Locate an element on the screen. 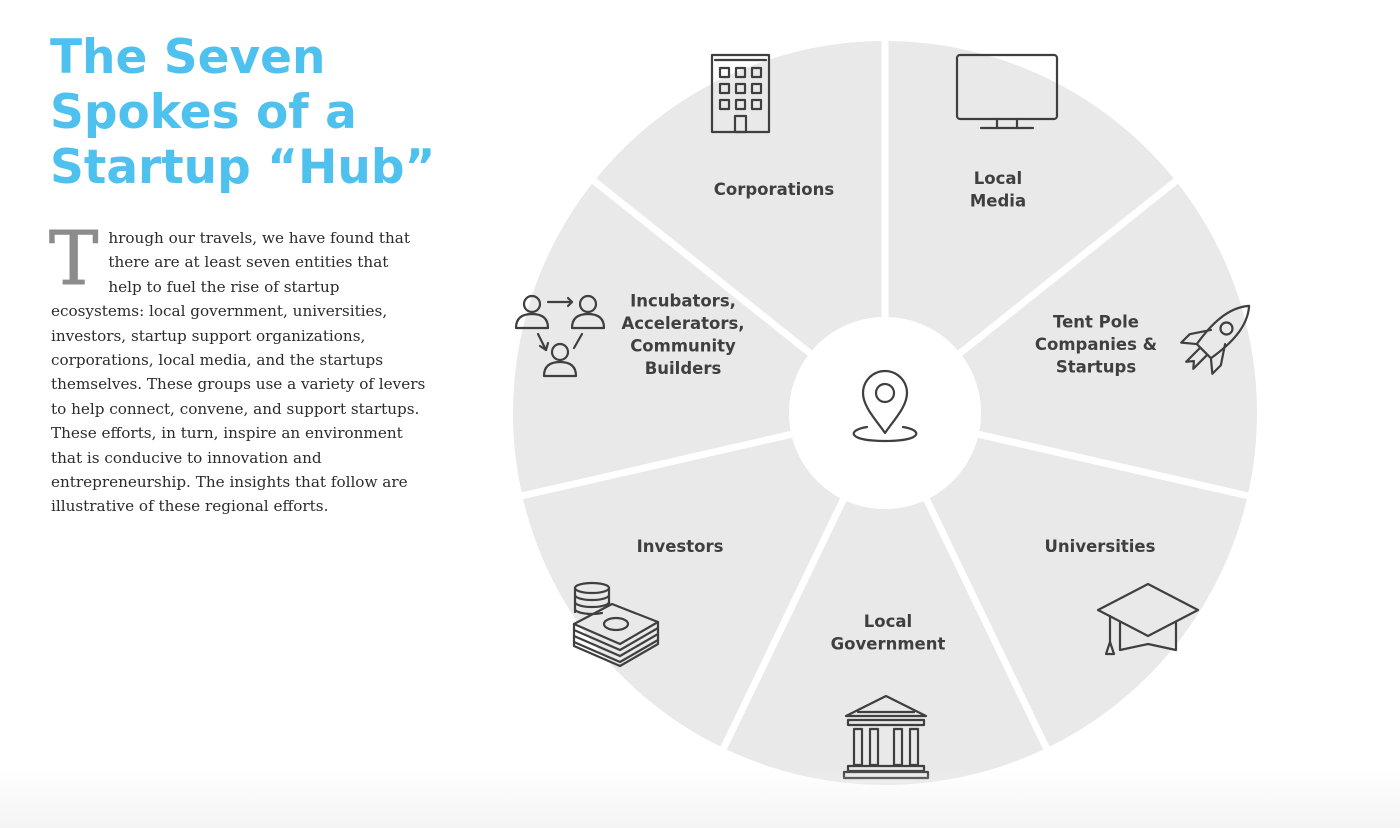 This screenshot has width=1400, height=828. segment-label-line: Startups is located at coordinates (1096, 367).